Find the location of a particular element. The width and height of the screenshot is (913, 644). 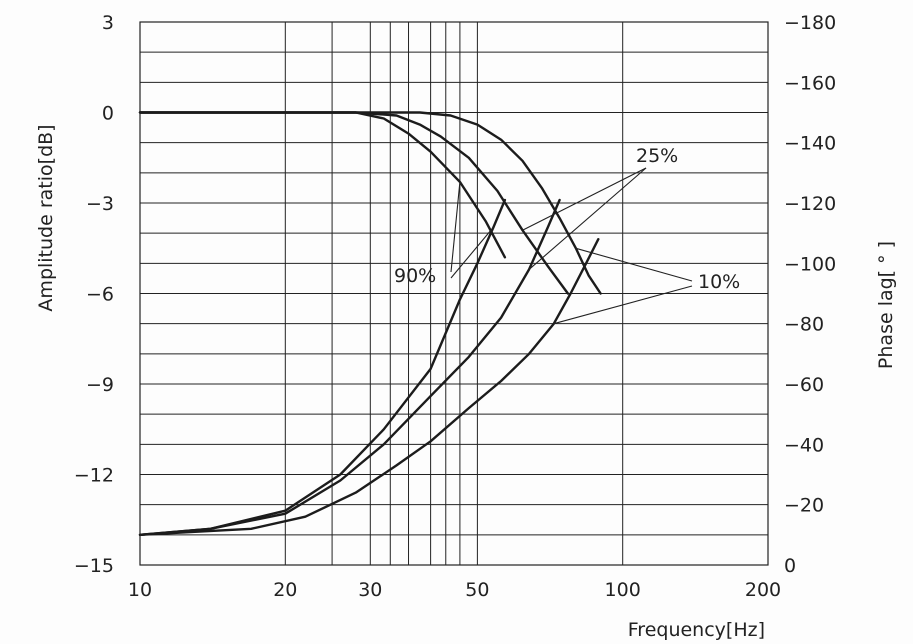

right-axis-label: Phase lag[ ° ] is located at coordinates (886, 305).